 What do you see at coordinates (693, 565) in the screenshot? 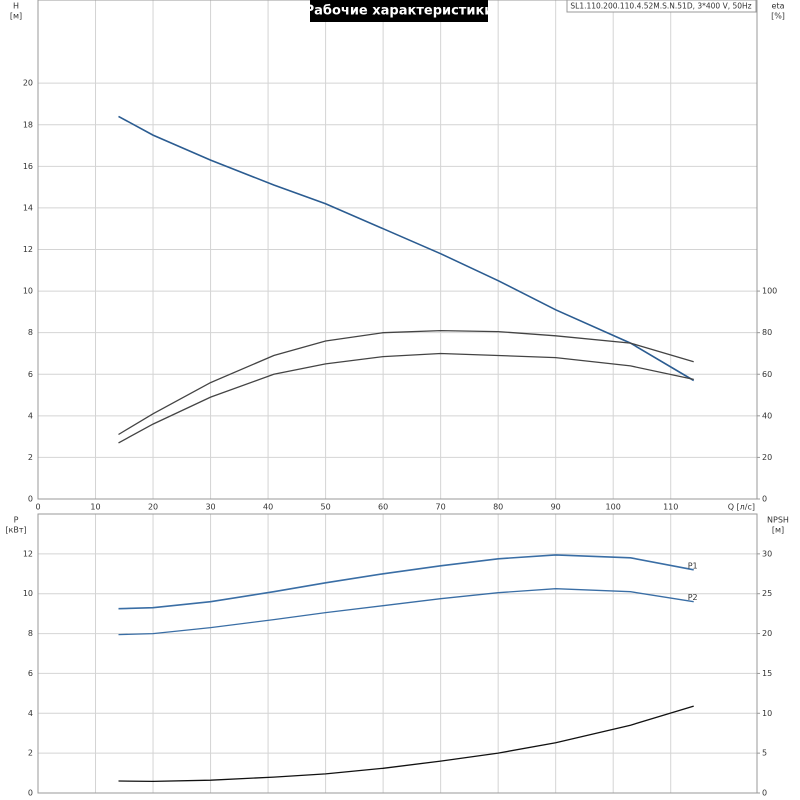
I see `series-label: P1` at bounding box center [693, 565].